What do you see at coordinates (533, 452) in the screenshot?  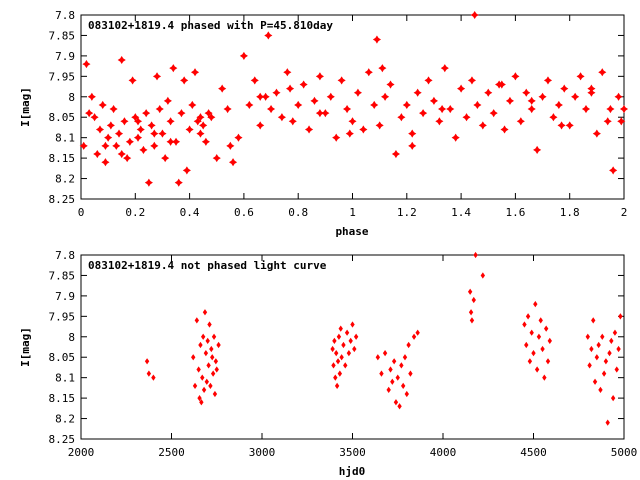 I see `x-tick-label: 4500` at bounding box center [533, 452].